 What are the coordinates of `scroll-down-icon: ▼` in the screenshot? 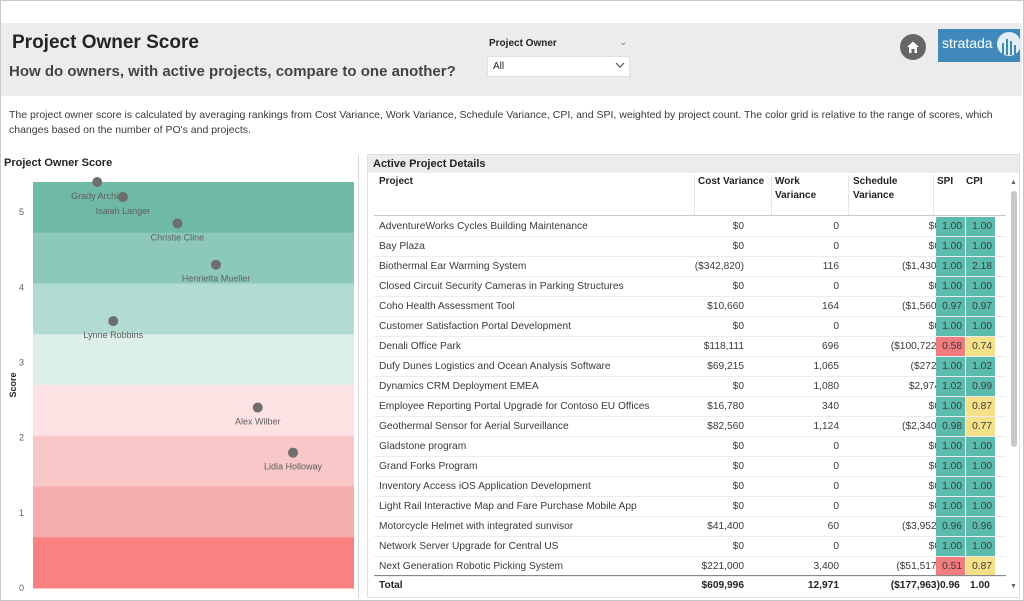 It's located at (1013, 586).